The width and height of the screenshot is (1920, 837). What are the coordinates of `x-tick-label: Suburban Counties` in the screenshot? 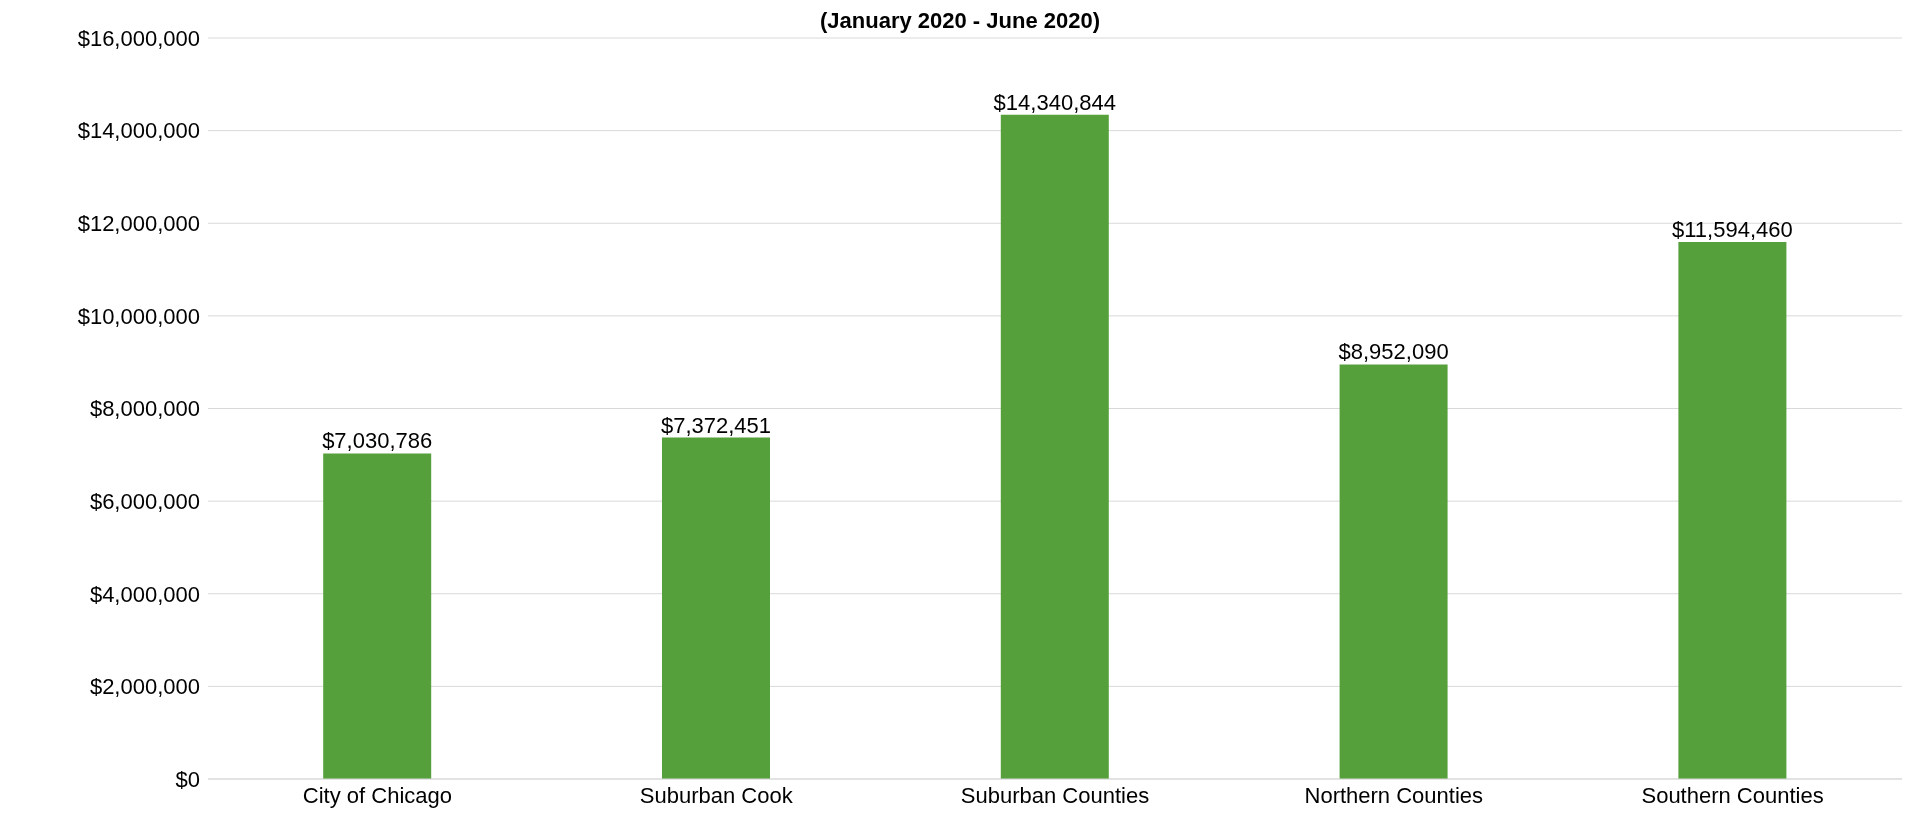 It's located at (1055, 795).